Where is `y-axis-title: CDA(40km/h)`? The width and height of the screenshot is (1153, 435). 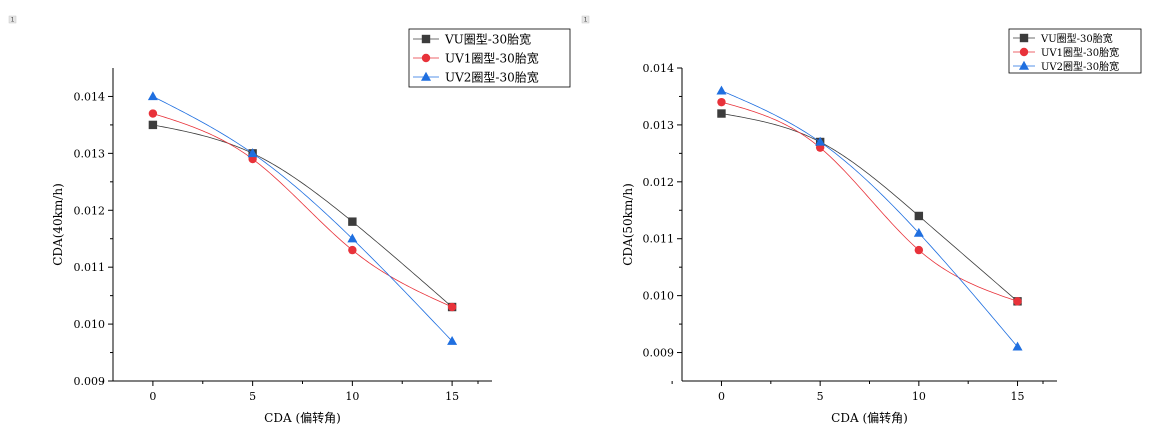
y-axis-title: CDA(40km/h) is located at coordinates (58, 224).